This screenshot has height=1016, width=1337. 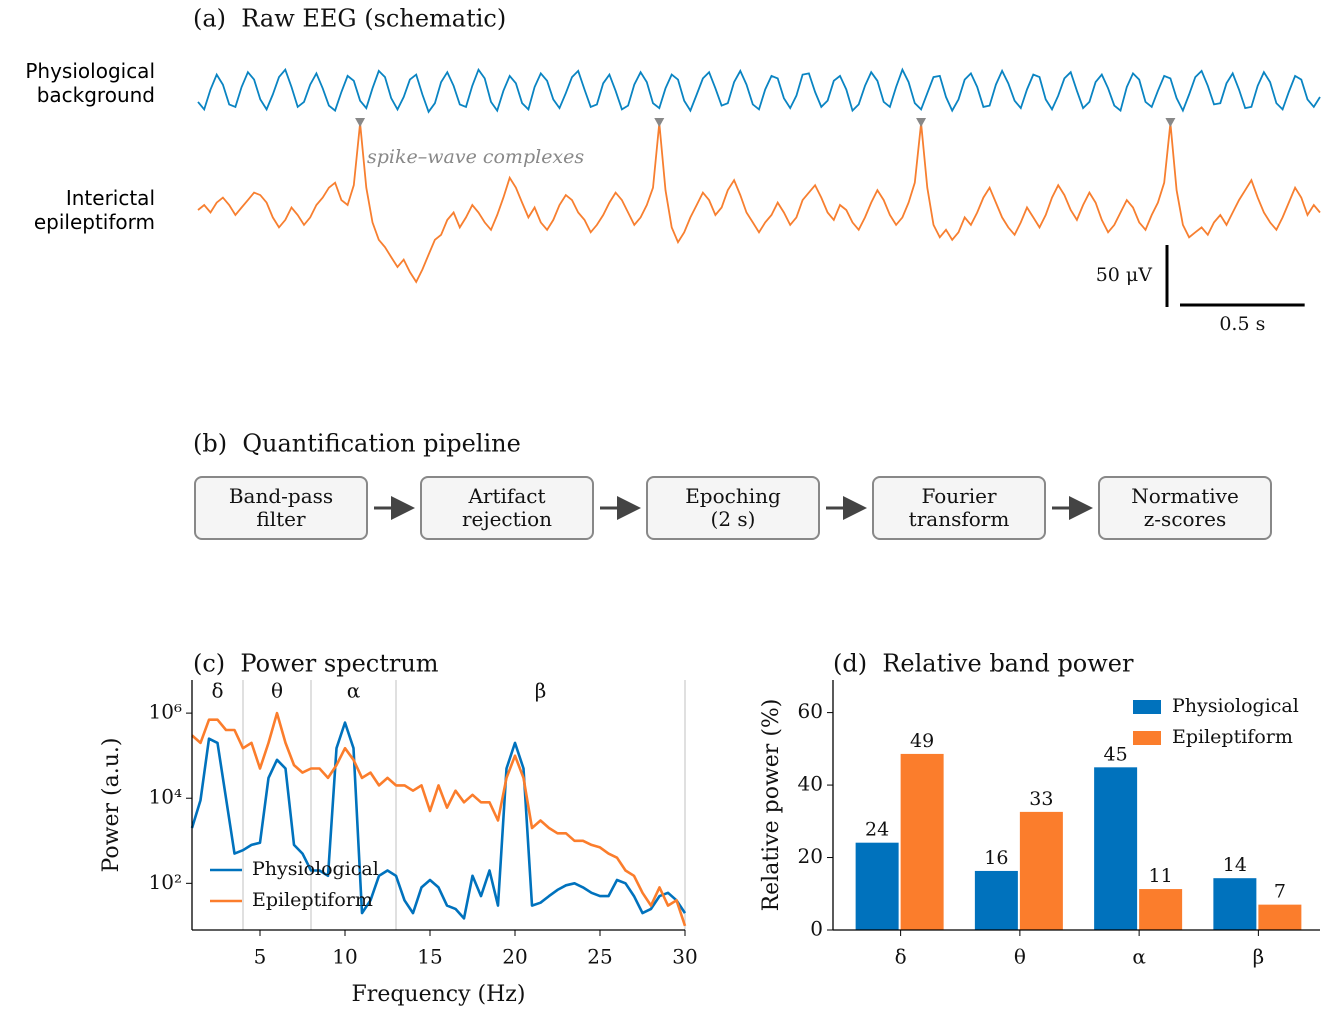 I want to click on scalebar-x-label: 0.5 s, so click(x=1242, y=324).